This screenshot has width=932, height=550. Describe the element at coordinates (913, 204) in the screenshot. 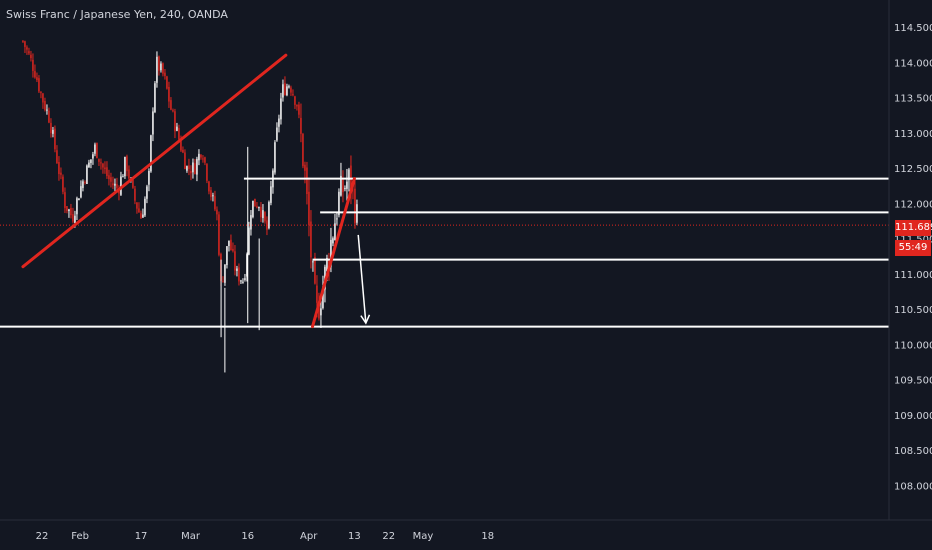

I see `price-tick-label: 112.000` at that location.